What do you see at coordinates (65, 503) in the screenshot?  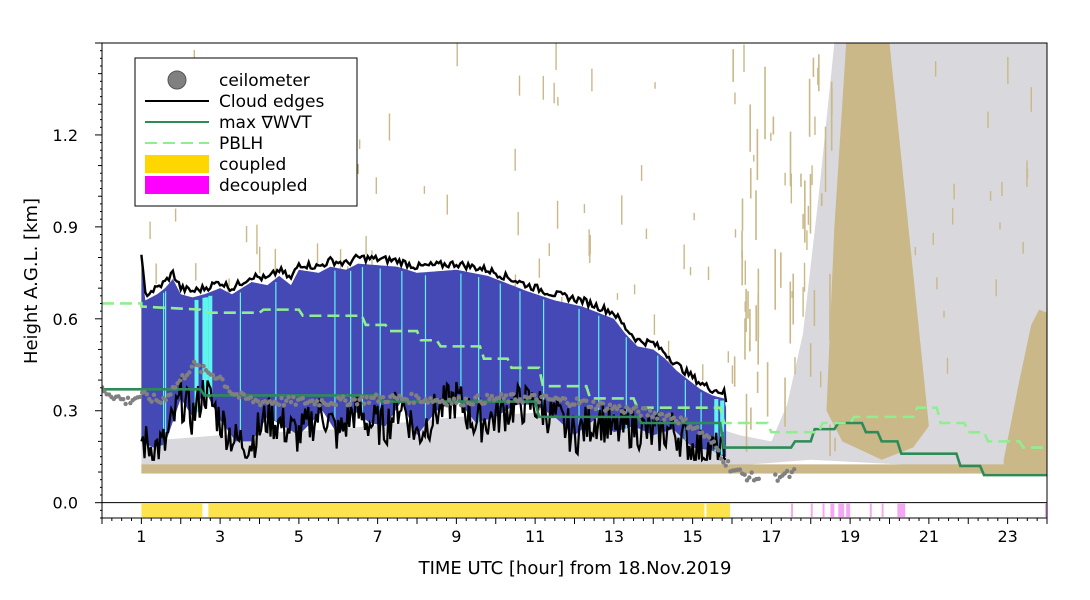 I see `y-tick-label: 0.0` at bounding box center [65, 503].